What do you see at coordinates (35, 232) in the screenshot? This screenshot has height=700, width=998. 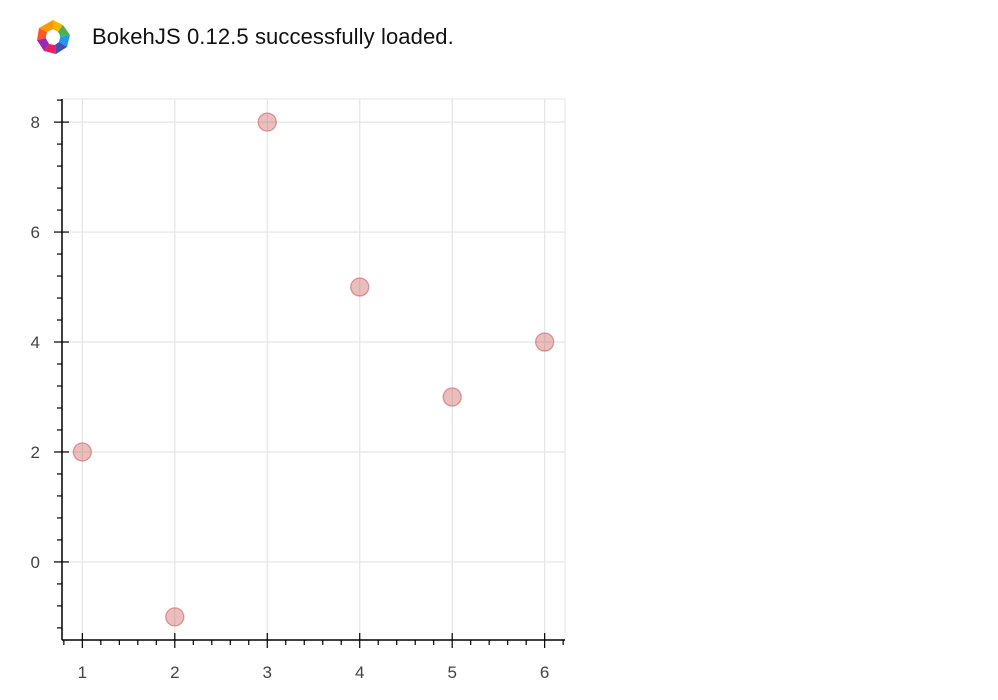 I see `y-tick-label: 6` at bounding box center [35, 232].